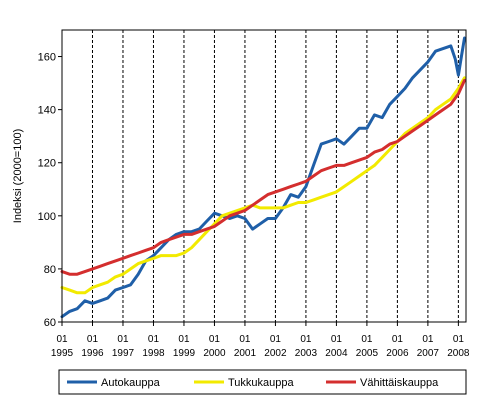 Image resolution: width=488 pixels, height=417 pixels. What do you see at coordinates (337, 339) in the screenshot?
I see `x-tick-month-2004: 01` at bounding box center [337, 339].